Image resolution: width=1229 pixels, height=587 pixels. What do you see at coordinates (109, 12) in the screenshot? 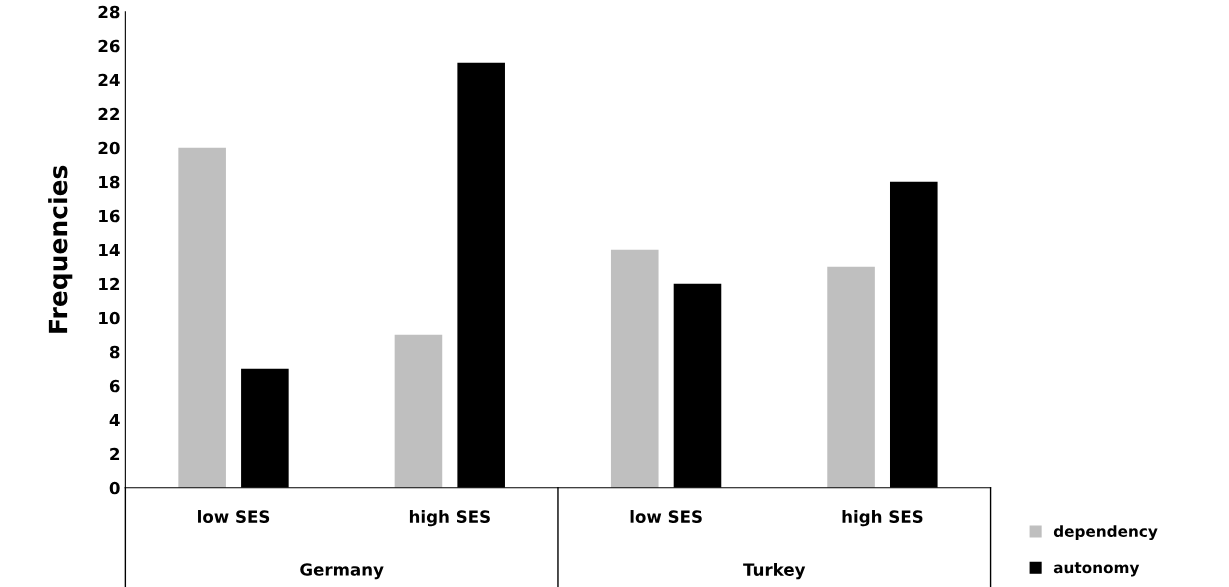
I see `y-tick-label: 28` at bounding box center [109, 12].